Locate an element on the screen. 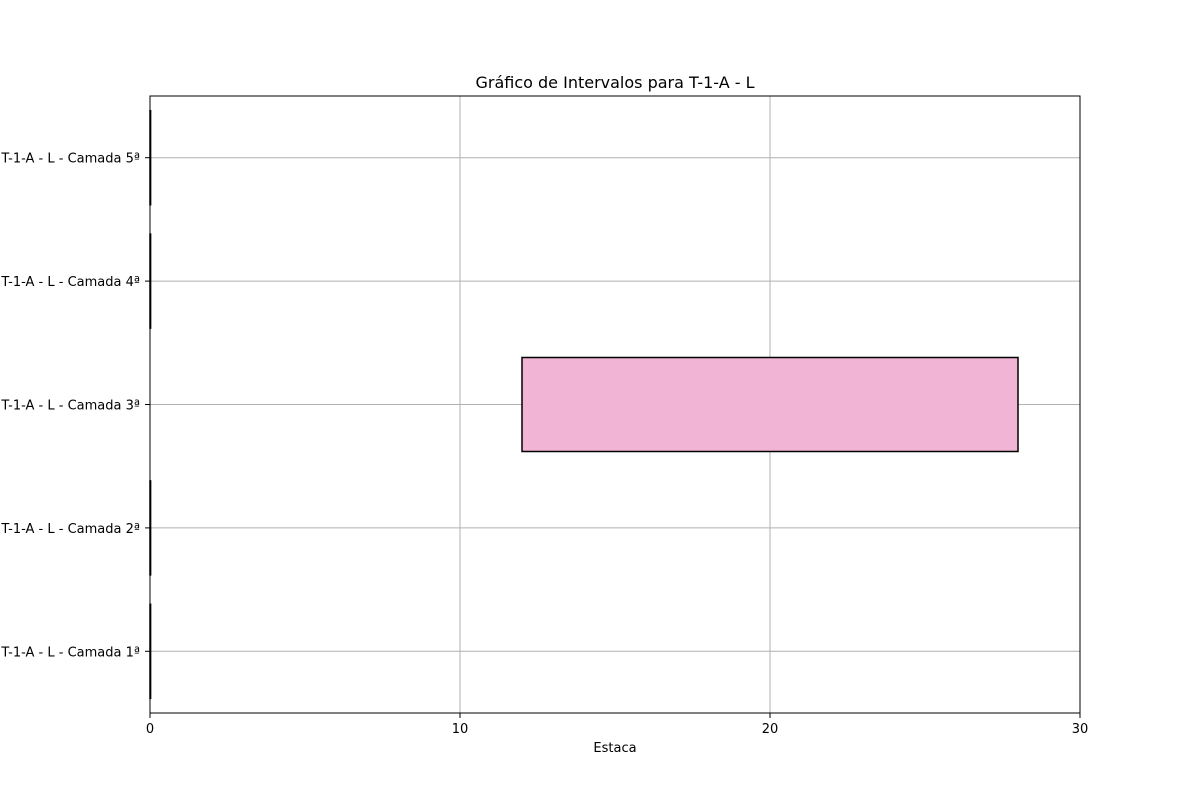  x-tick-label-1: 10 is located at coordinates (460, 729).